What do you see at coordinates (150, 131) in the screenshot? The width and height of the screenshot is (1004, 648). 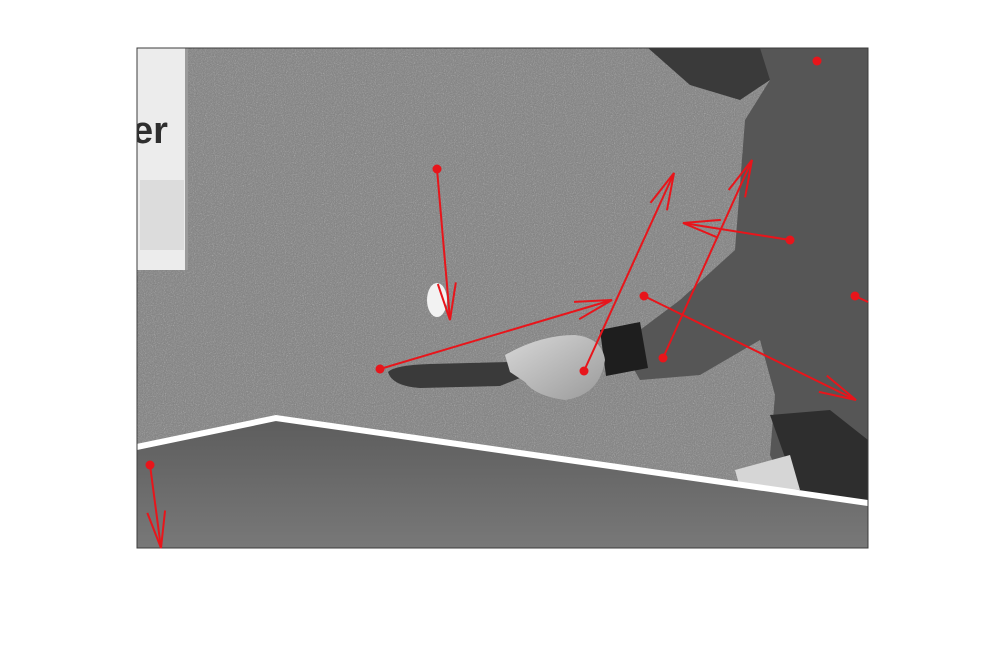 I see `poster-text: er` at bounding box center [150, 131].